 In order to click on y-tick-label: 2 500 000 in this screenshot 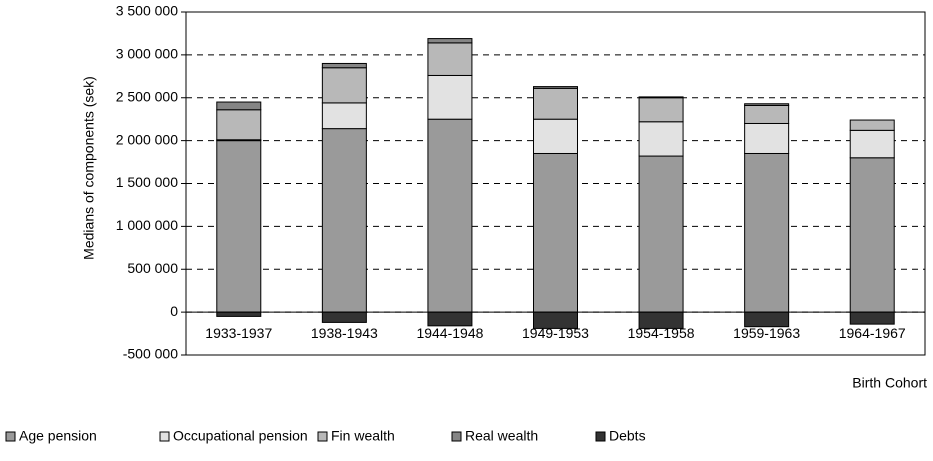, I will do `click(147, 96)`.